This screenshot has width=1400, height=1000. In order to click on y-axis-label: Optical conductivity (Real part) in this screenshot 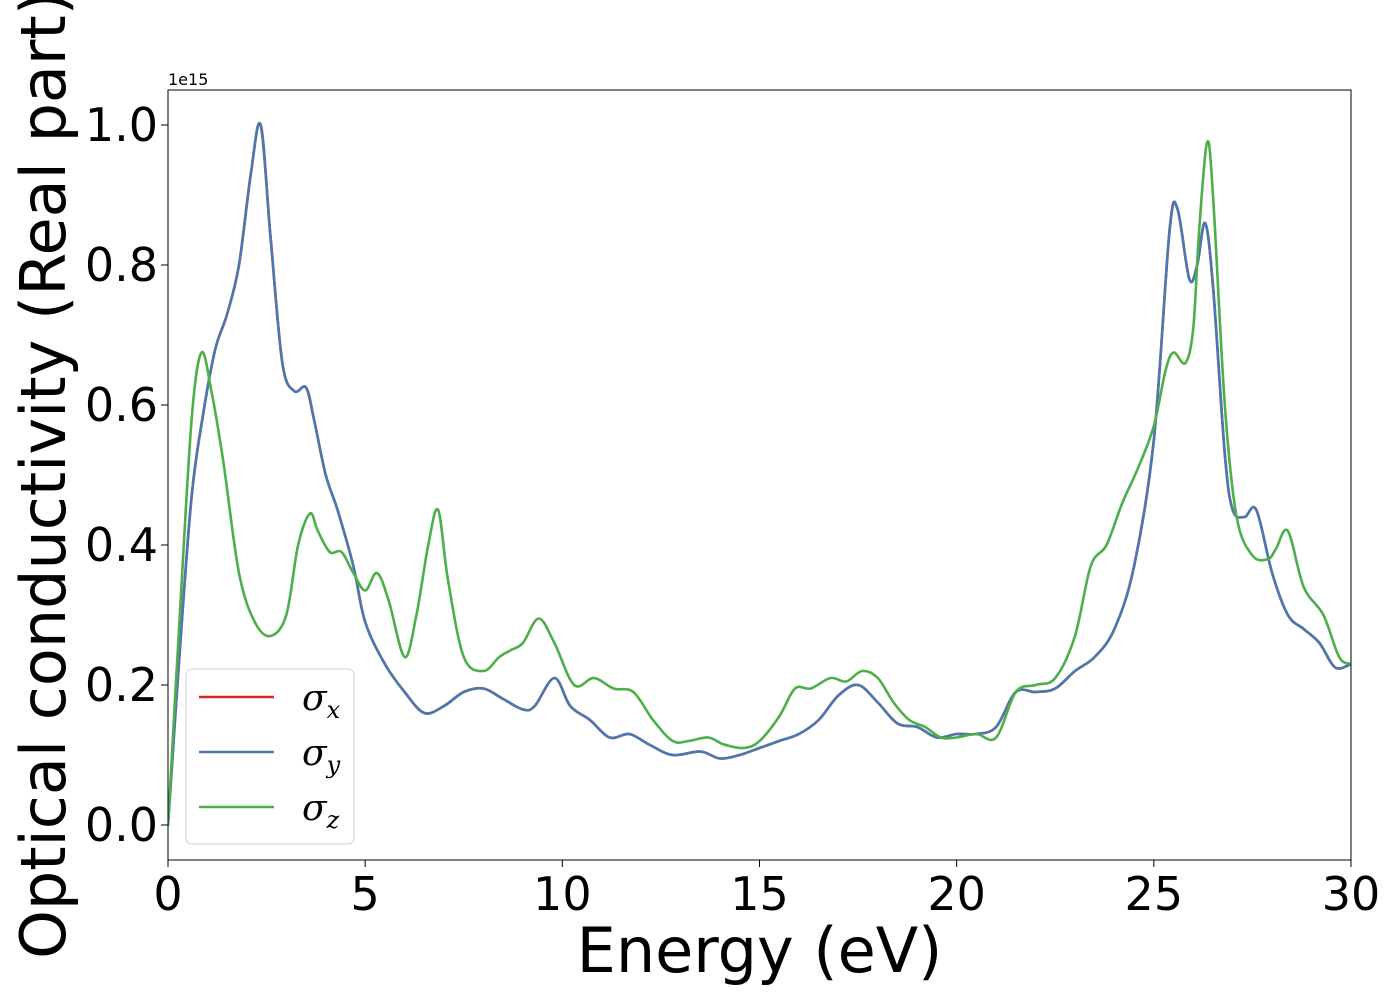, I will do `click(43, 479)`.